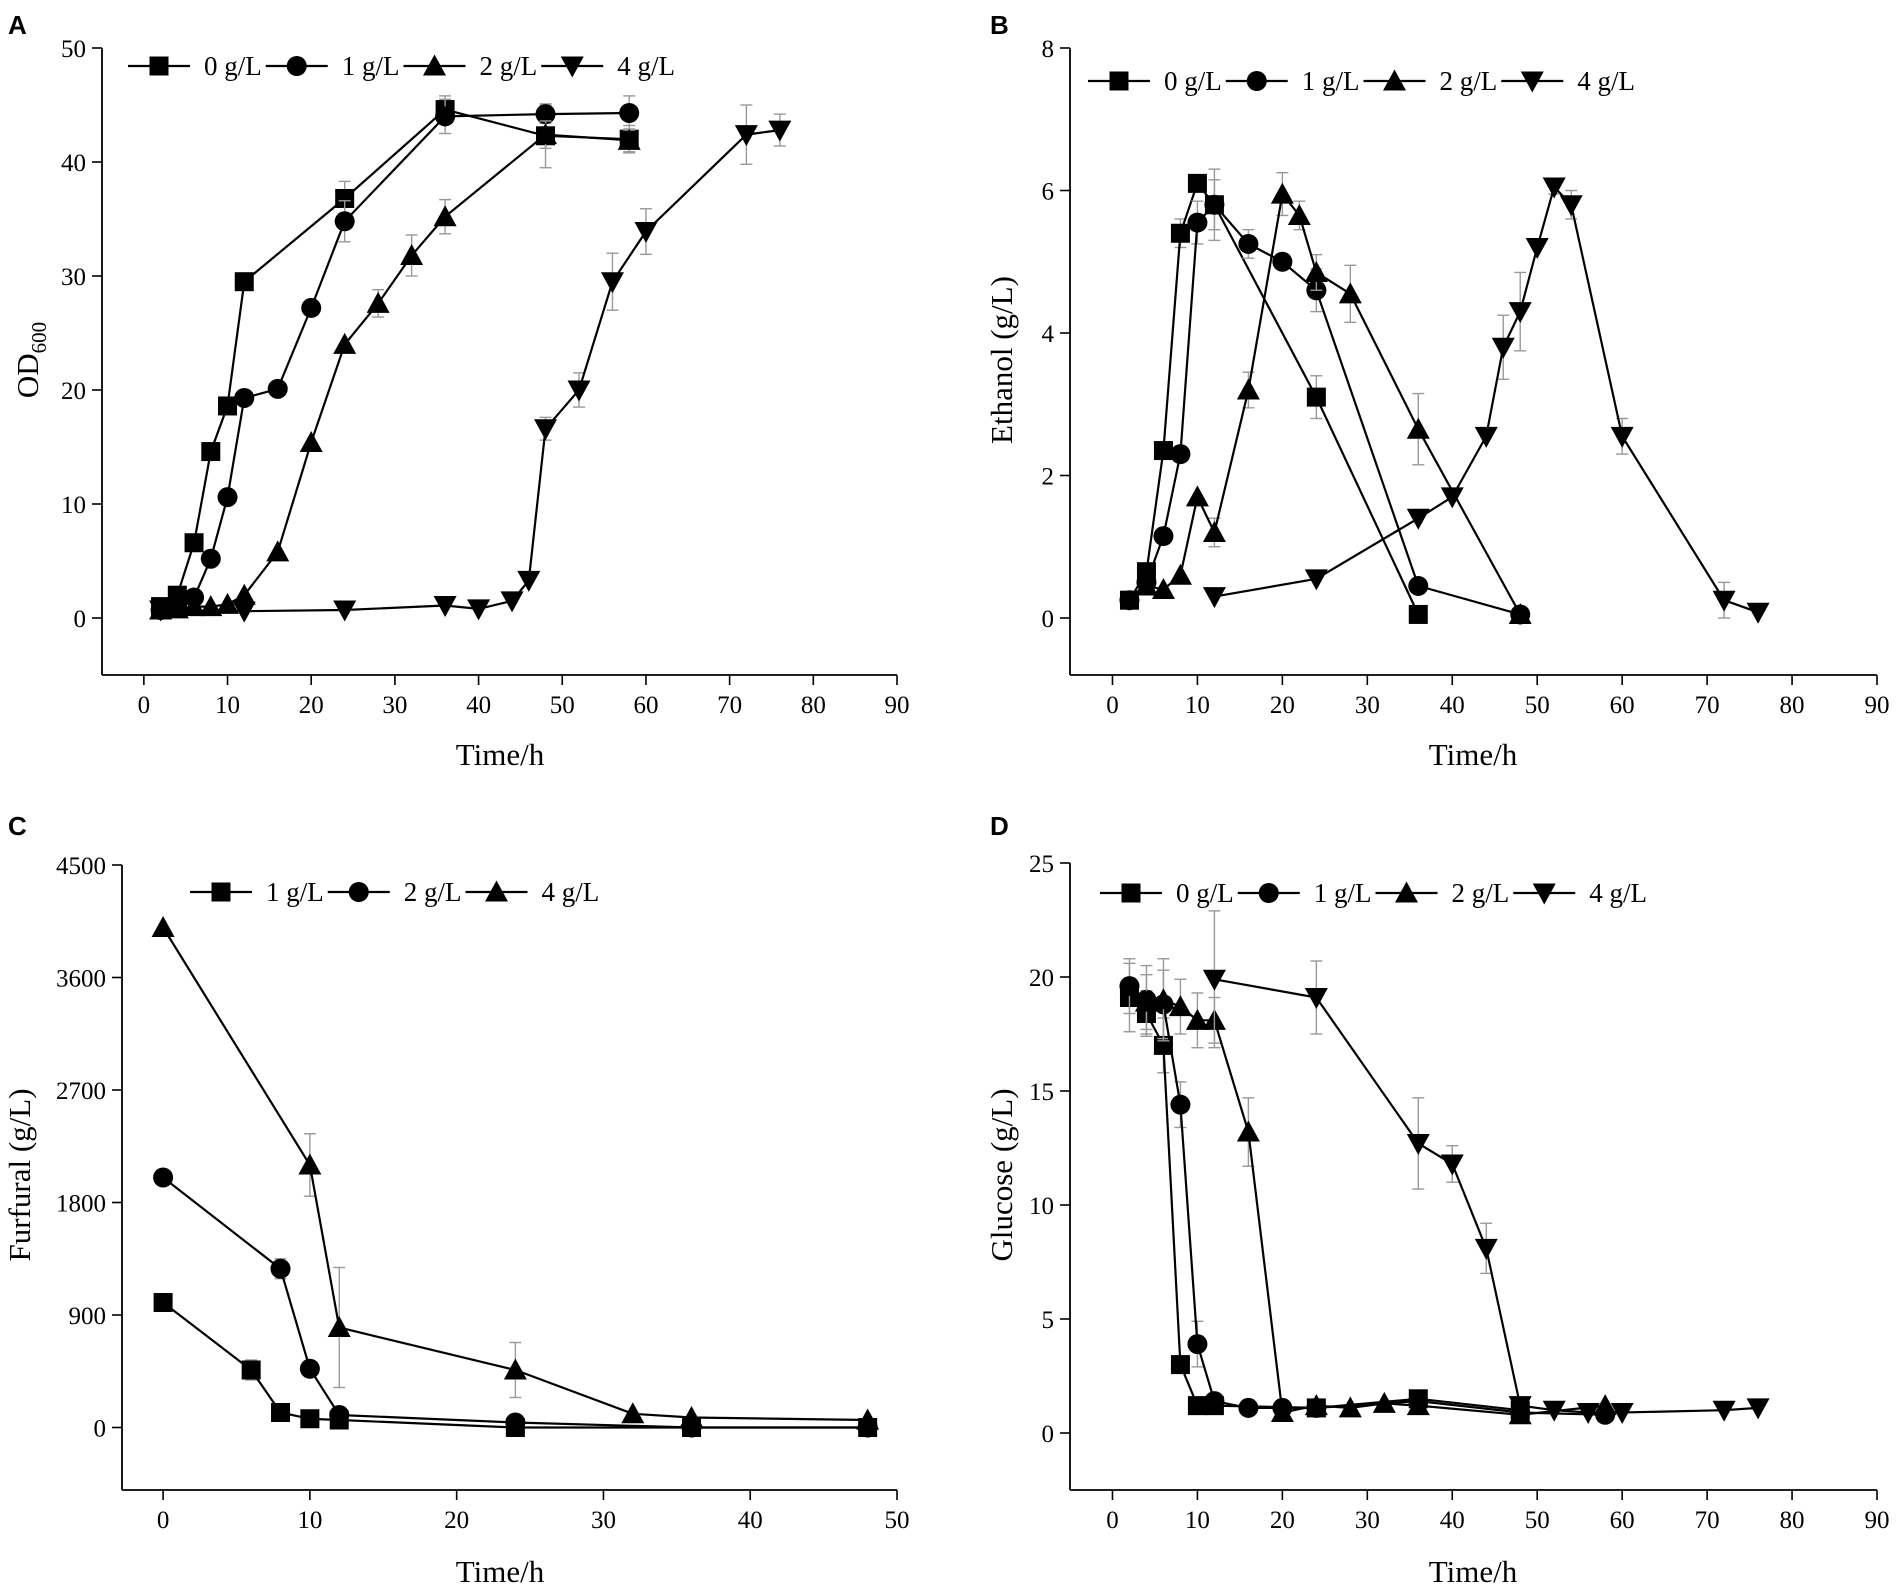 This screenshot has height=1591, width=1900. What do you see at coordinates (1048, 334) in the screenshot?
I see `panel-b-y-tick-label: 4` at bounding box center [1048, 334].